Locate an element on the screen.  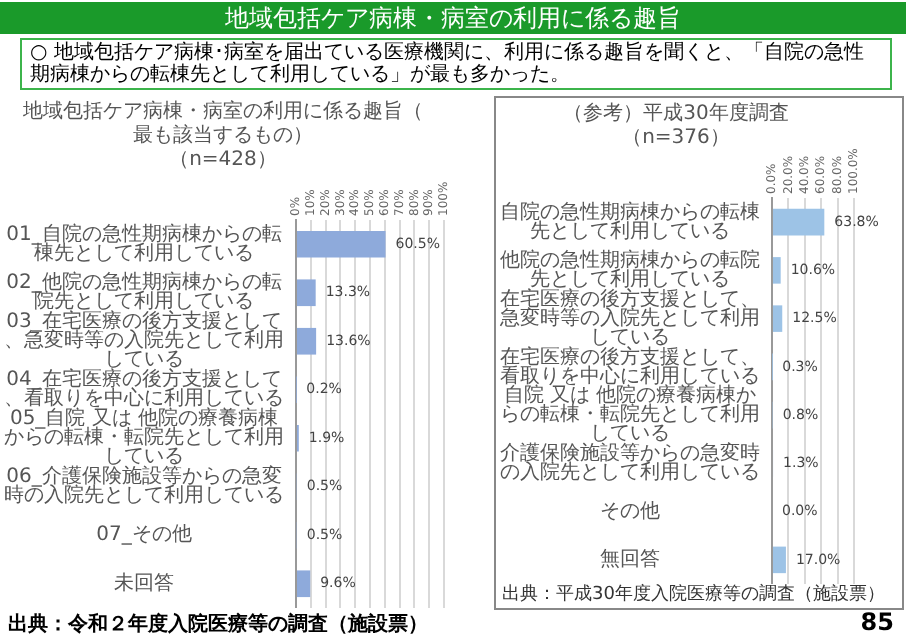
source-note: 出典：平成30年度入院医療等の調査（施設票） is located at coordinates (693, 594).